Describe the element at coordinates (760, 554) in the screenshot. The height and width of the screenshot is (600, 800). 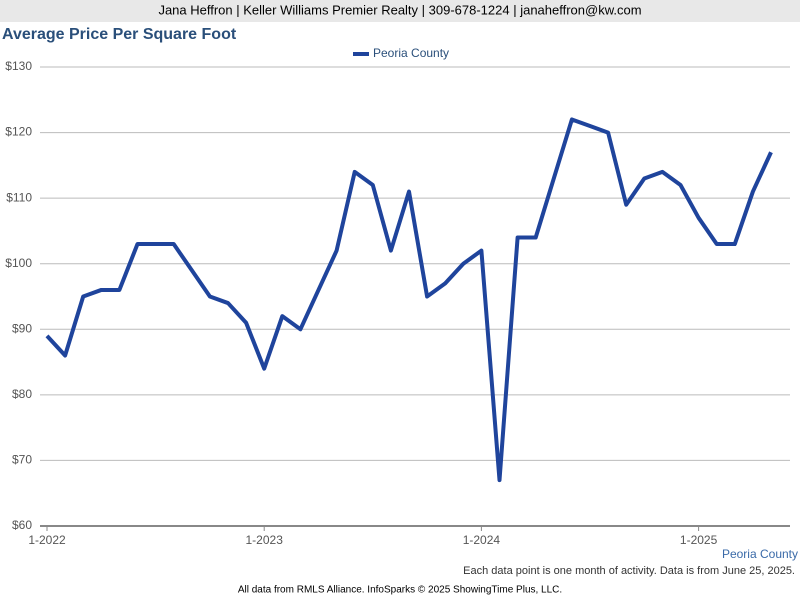
I see `series-label: Peoria County` at that location.